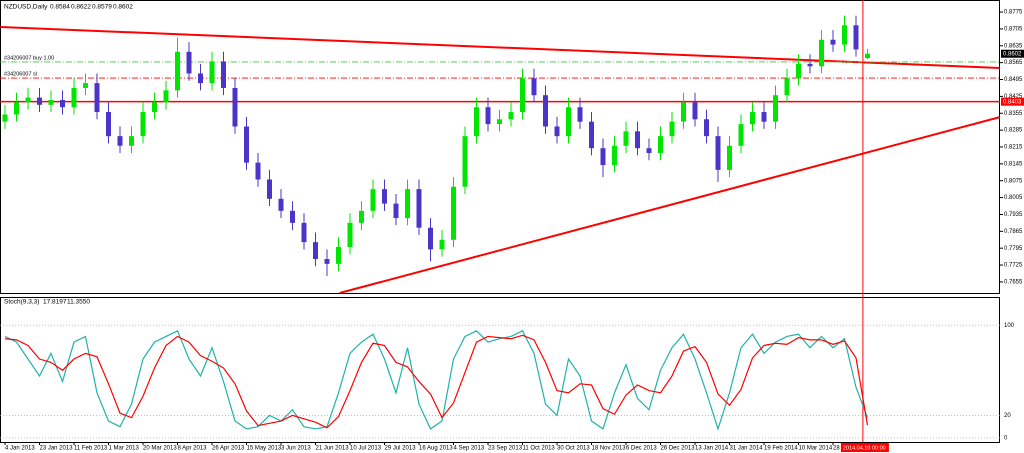  Describe the element at coordinates (816, 449) in the screenshot. I see `x-tick-label: 10 Mar 2014` at that location.